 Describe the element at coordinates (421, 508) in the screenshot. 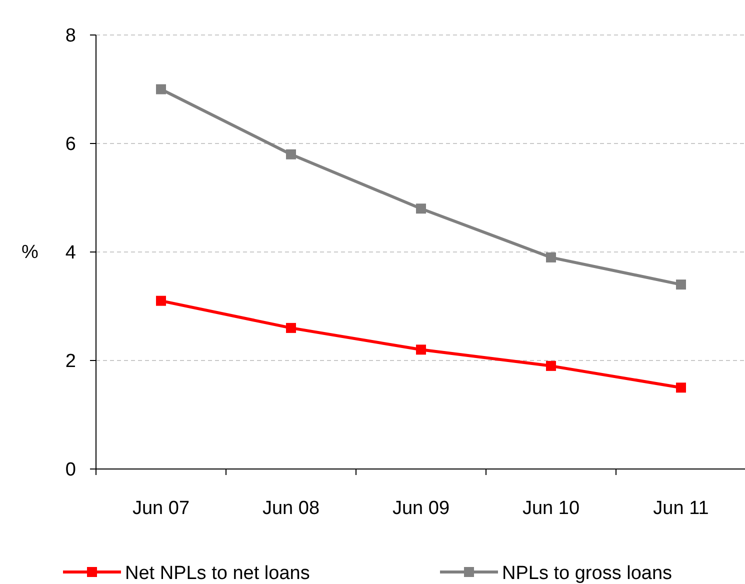

I see `x-tick-label: Jun 09` at that location.